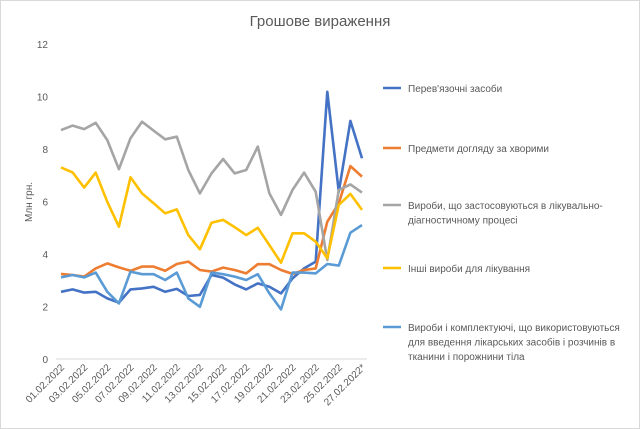  Describe the element at coordinates (45, 203) in the screenshot. I see `y-tick-label: 6` at that location.